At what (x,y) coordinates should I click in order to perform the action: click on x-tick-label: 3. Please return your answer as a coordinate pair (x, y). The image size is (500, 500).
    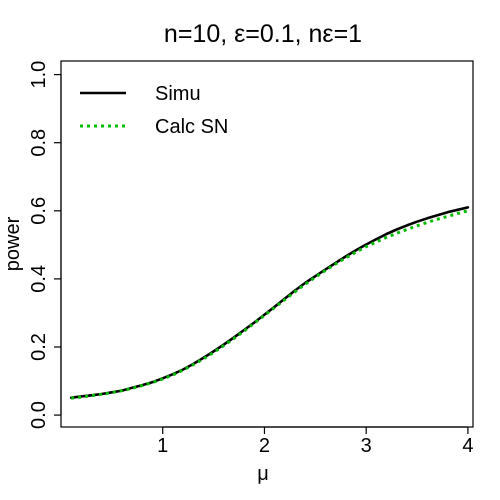
    Looking at the image, I should click on (366, 446).